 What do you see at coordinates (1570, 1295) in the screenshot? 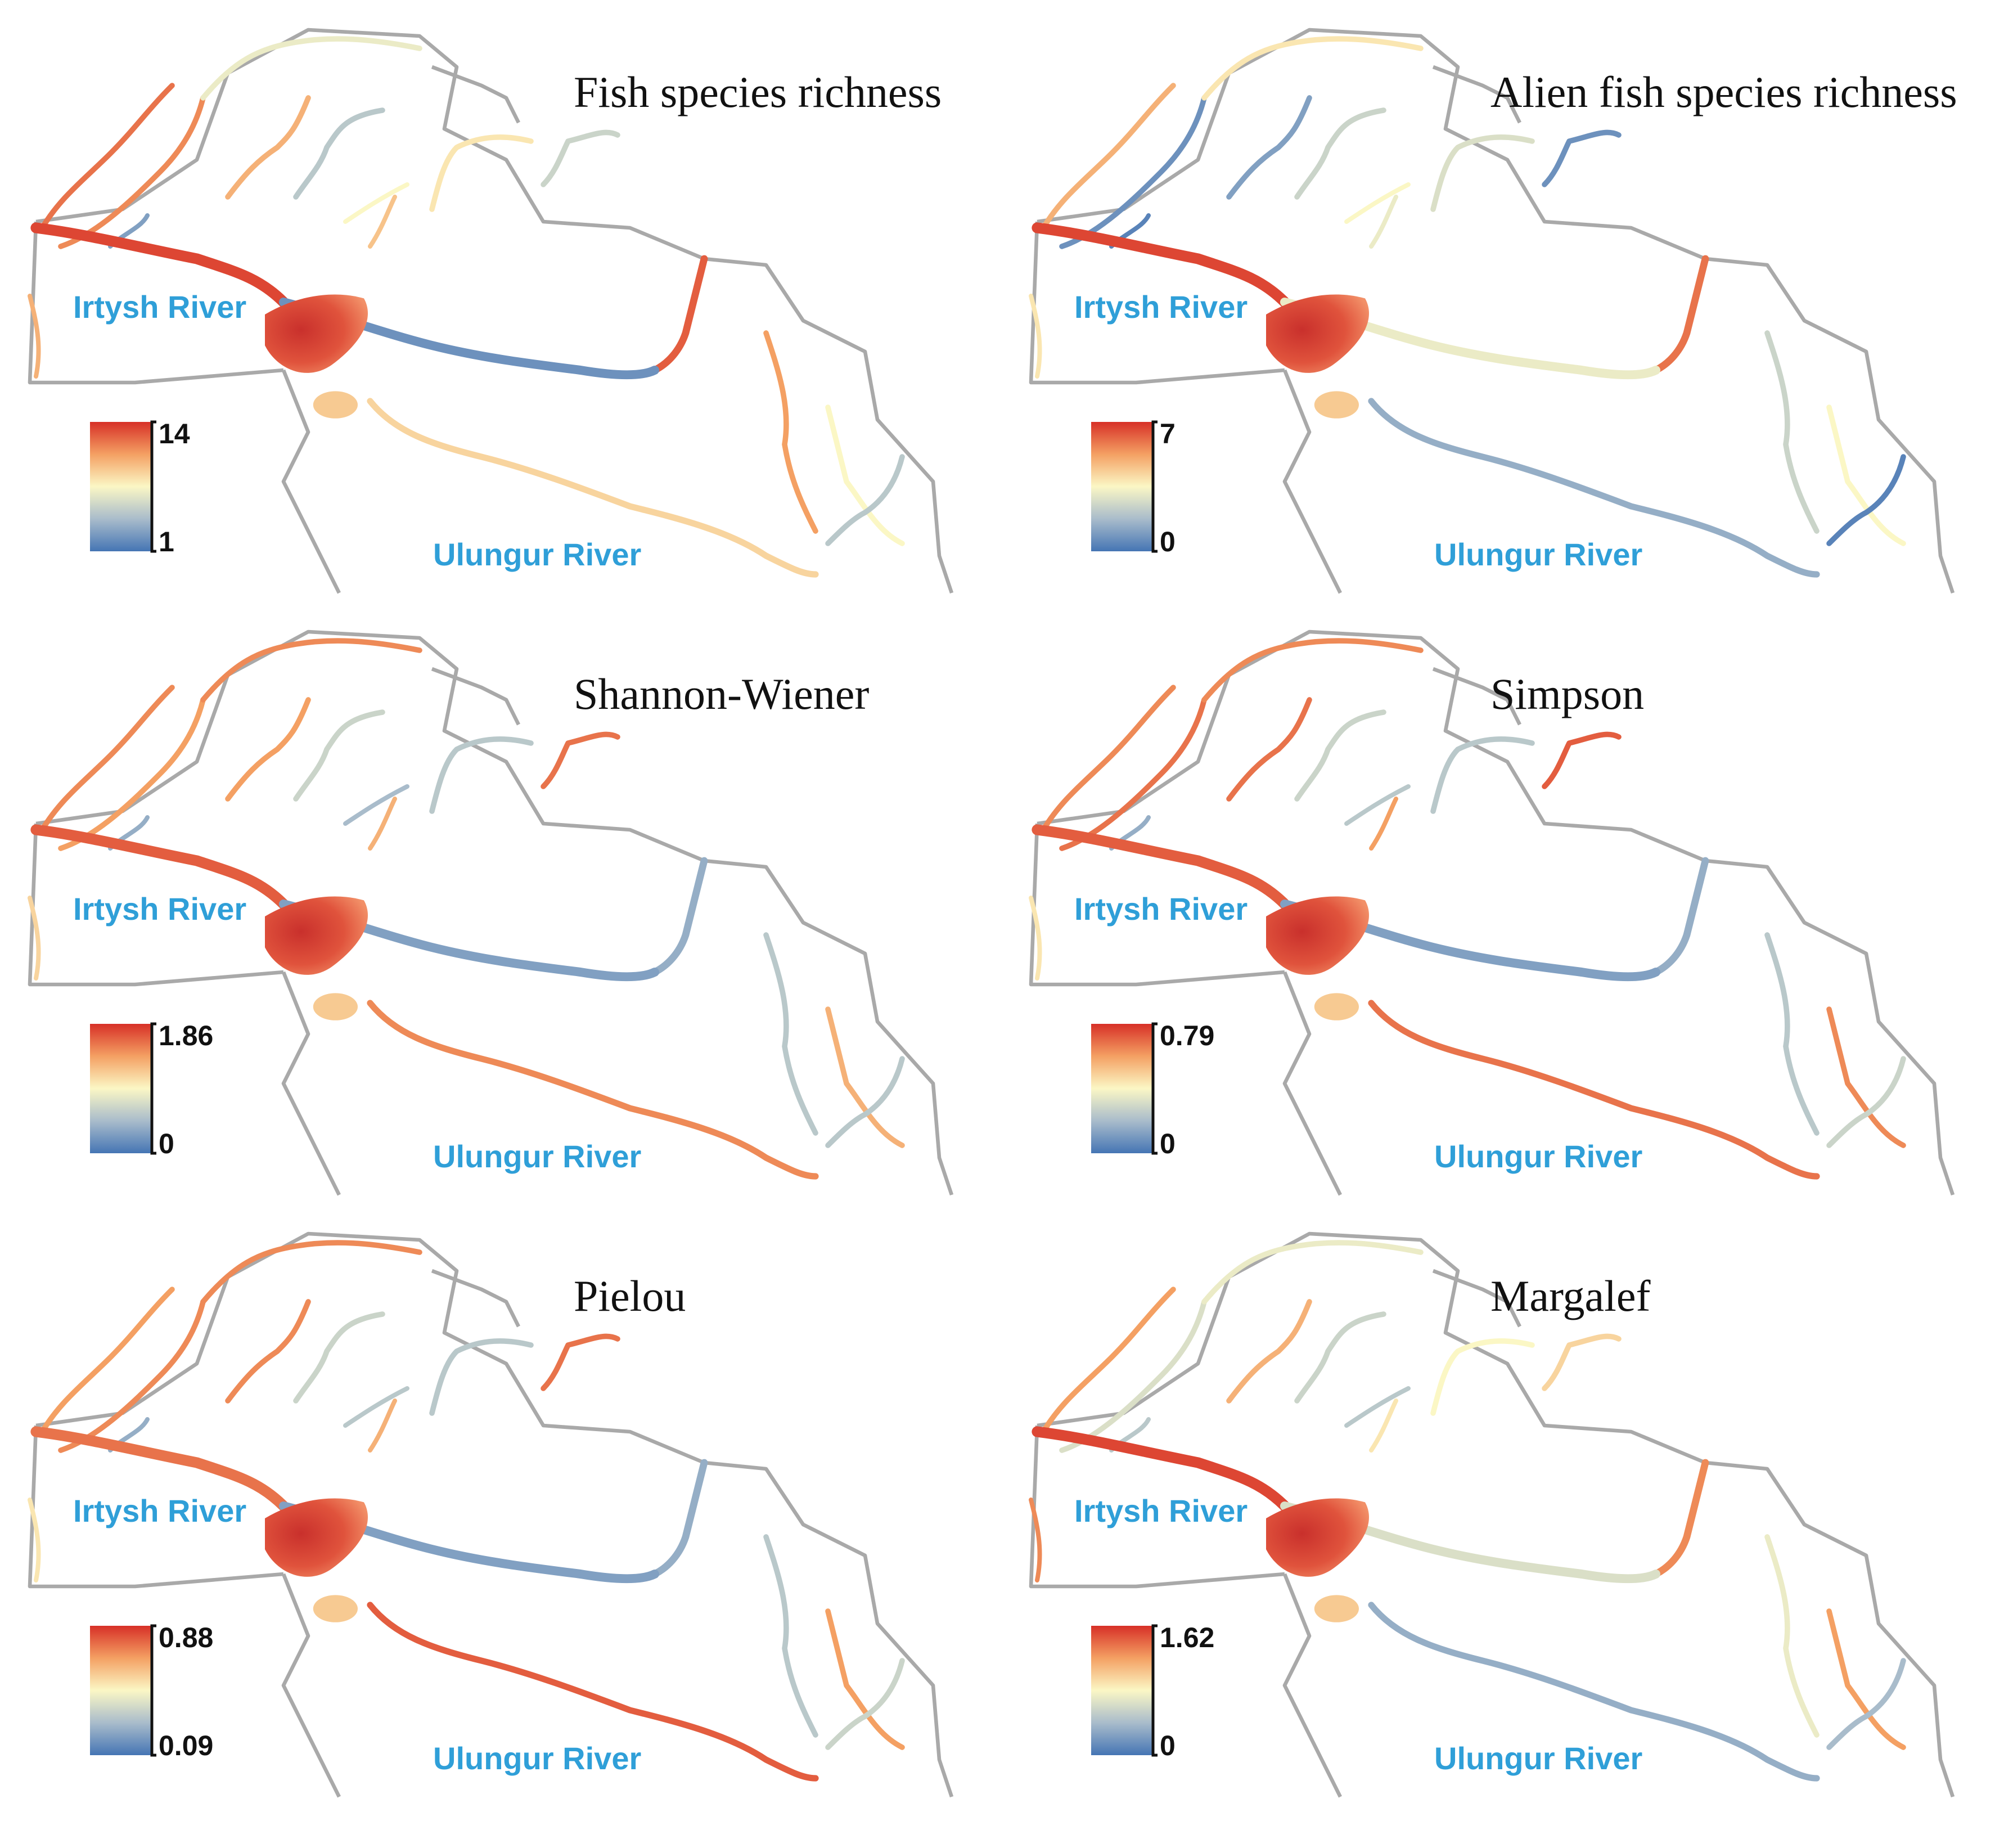
I see `panel-title: Margalef` at bounding box center [1570, 1295].